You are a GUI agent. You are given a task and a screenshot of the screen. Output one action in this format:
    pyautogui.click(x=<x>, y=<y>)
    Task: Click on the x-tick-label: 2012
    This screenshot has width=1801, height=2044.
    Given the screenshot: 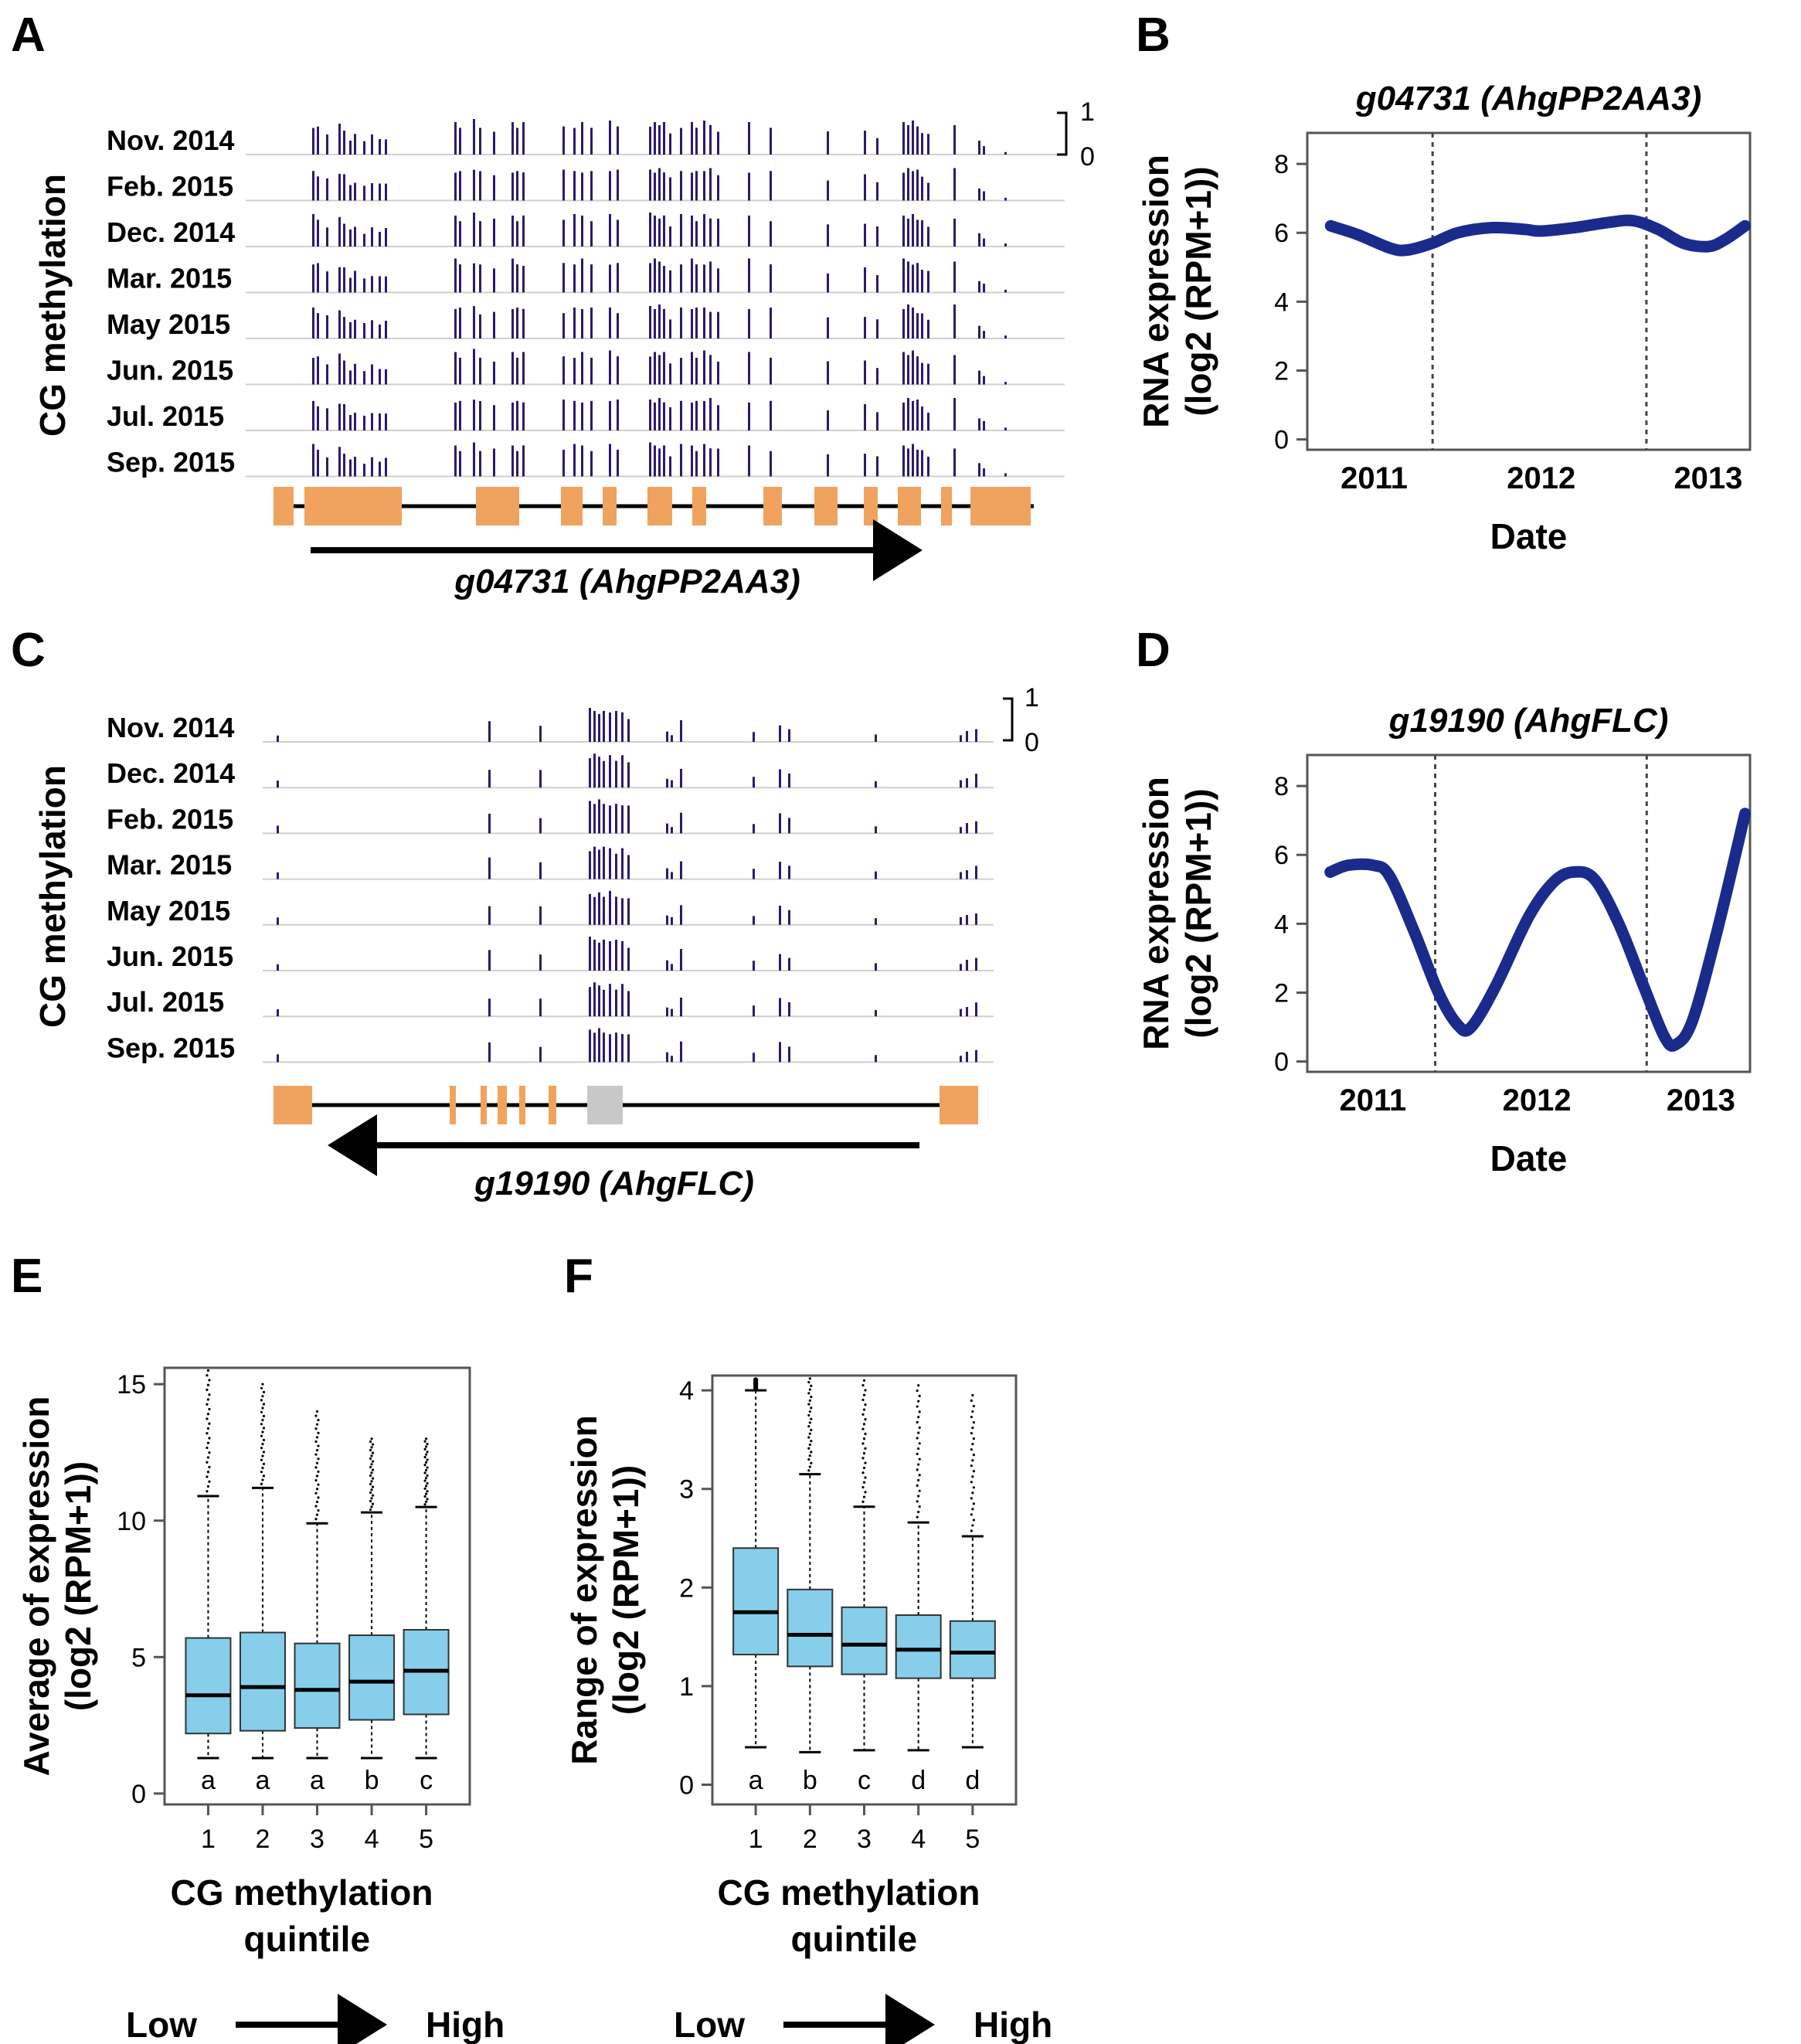 What is the action you would take?
    pyautogui.click(x=1541, y=478)
    